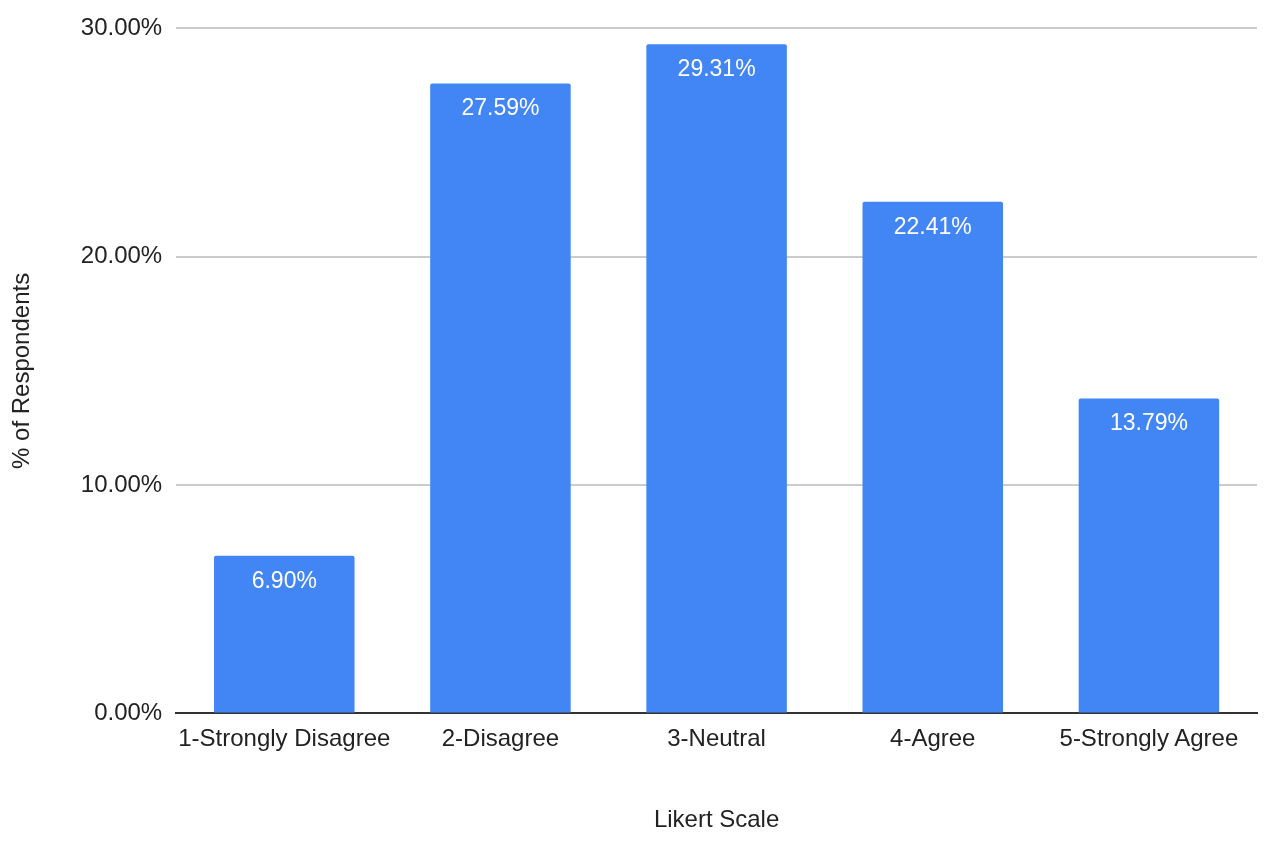  Describe the element at coordinates (128, 712) in the screenshot. I see `y-tick-label: 0.00%` at that location.